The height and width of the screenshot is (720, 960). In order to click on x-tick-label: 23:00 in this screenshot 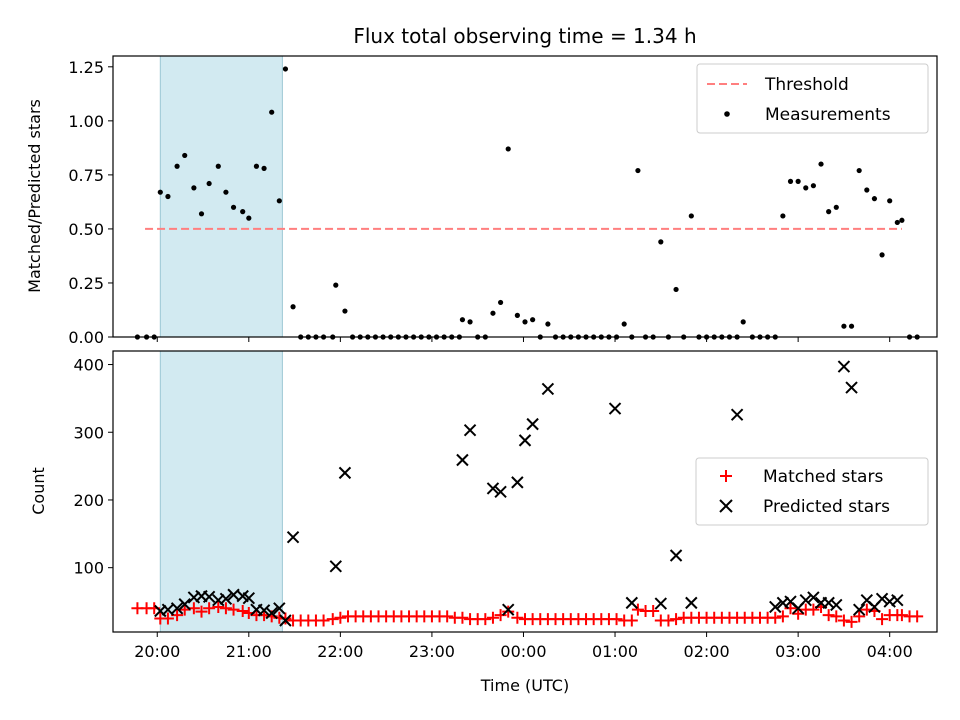, I will do `click(432, 651)`.